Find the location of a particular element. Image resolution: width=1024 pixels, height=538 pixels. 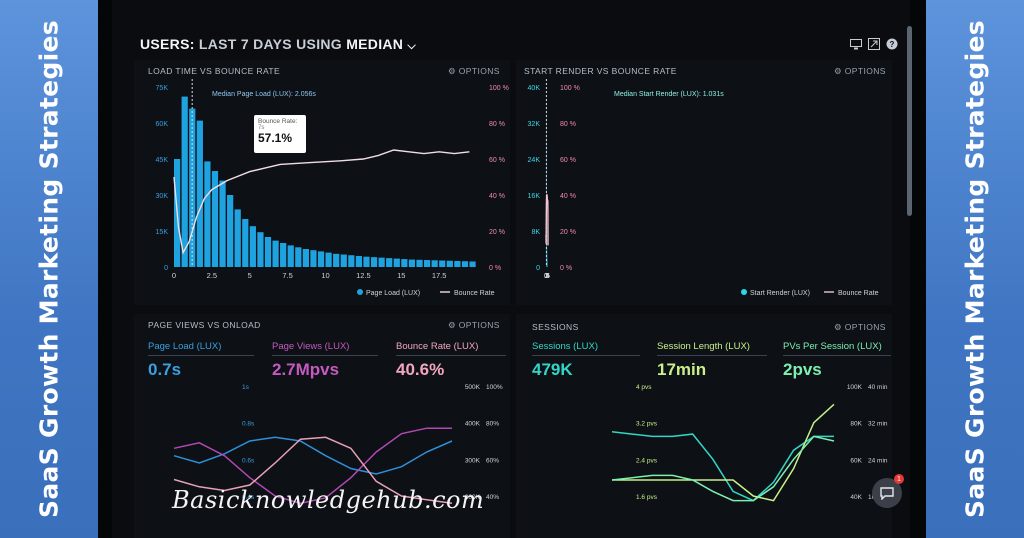

users-label: USERS: is located at coordinates (167, 44).